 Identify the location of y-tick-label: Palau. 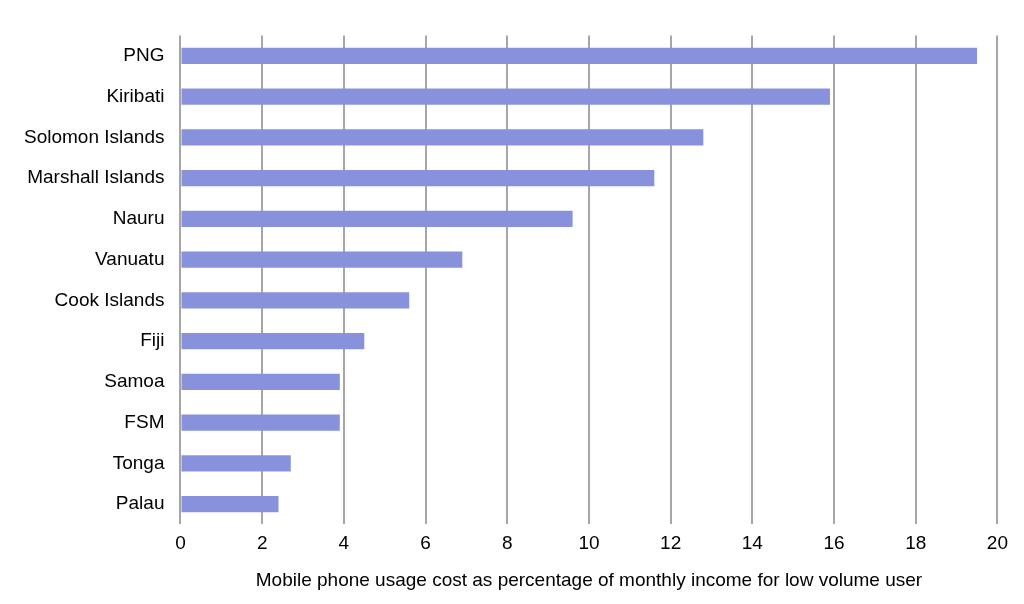
(140, 503).